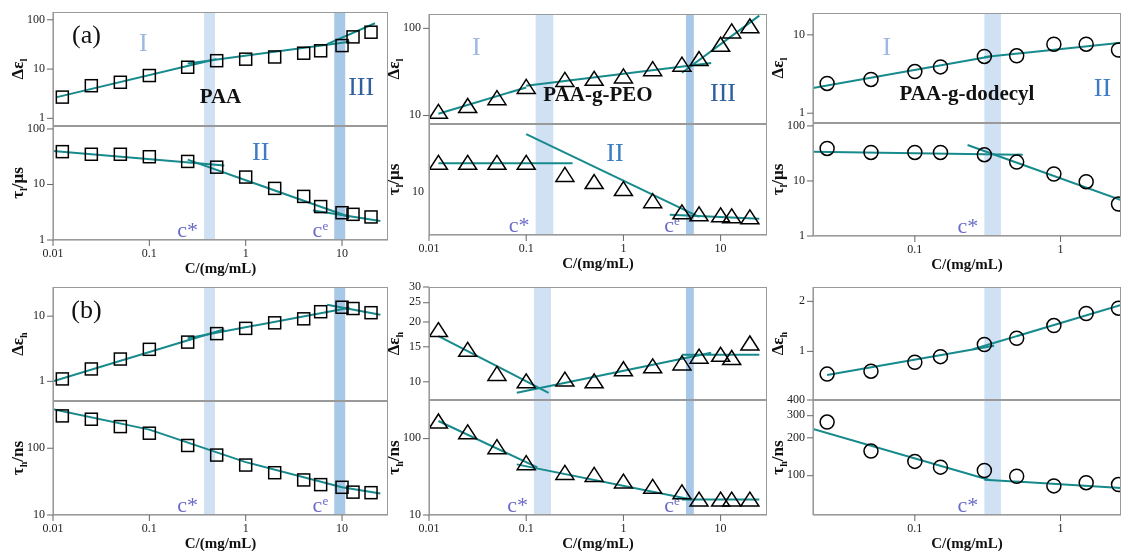  I want to click on y-tick-label: 30, so click(415, 285).